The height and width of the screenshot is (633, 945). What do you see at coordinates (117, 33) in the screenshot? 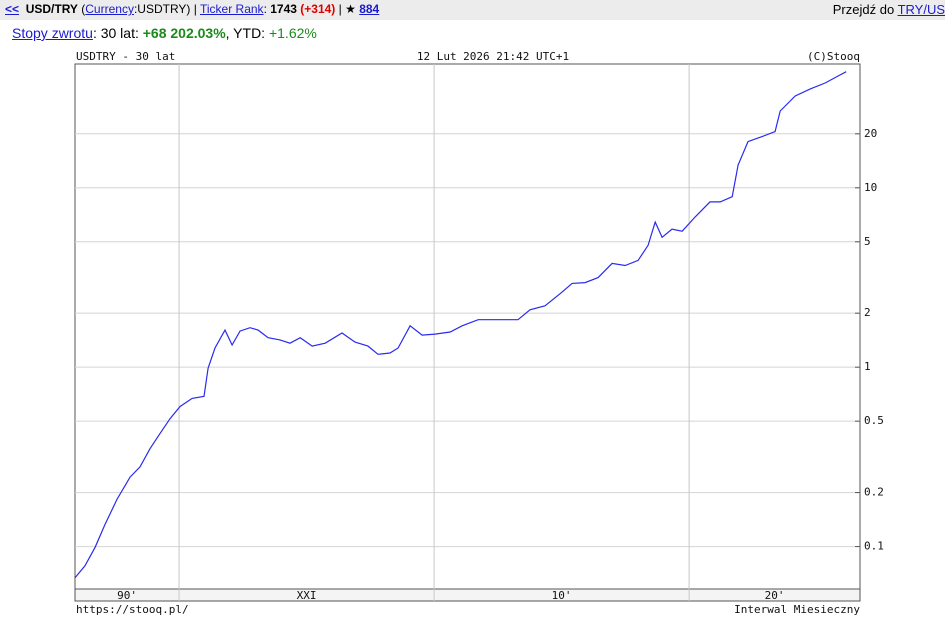
I see `period-label: : 30 lat:` at bounding box center [117, 33].